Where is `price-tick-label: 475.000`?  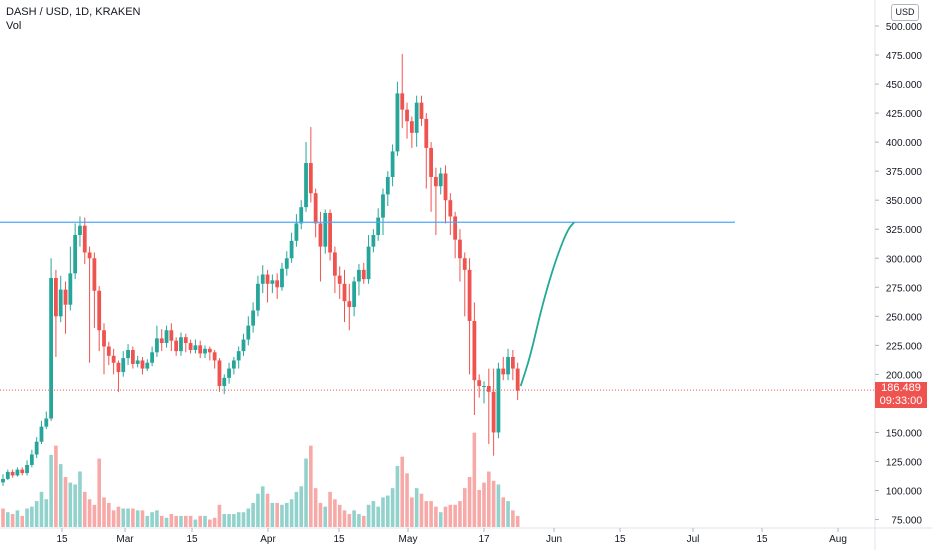
price-tick-label: 475.000 is located at coordinates (904, 56).